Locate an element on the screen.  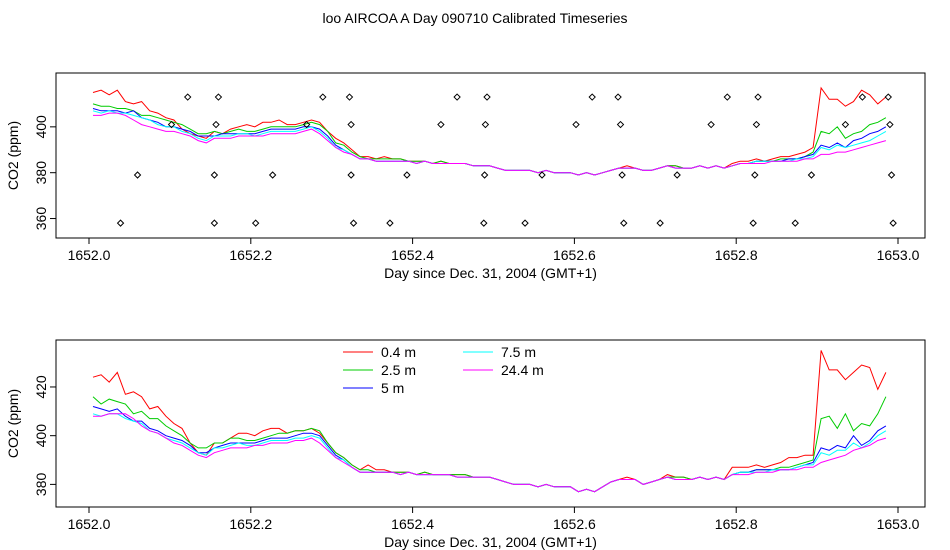
series-group is located at coordinates (489, 131).